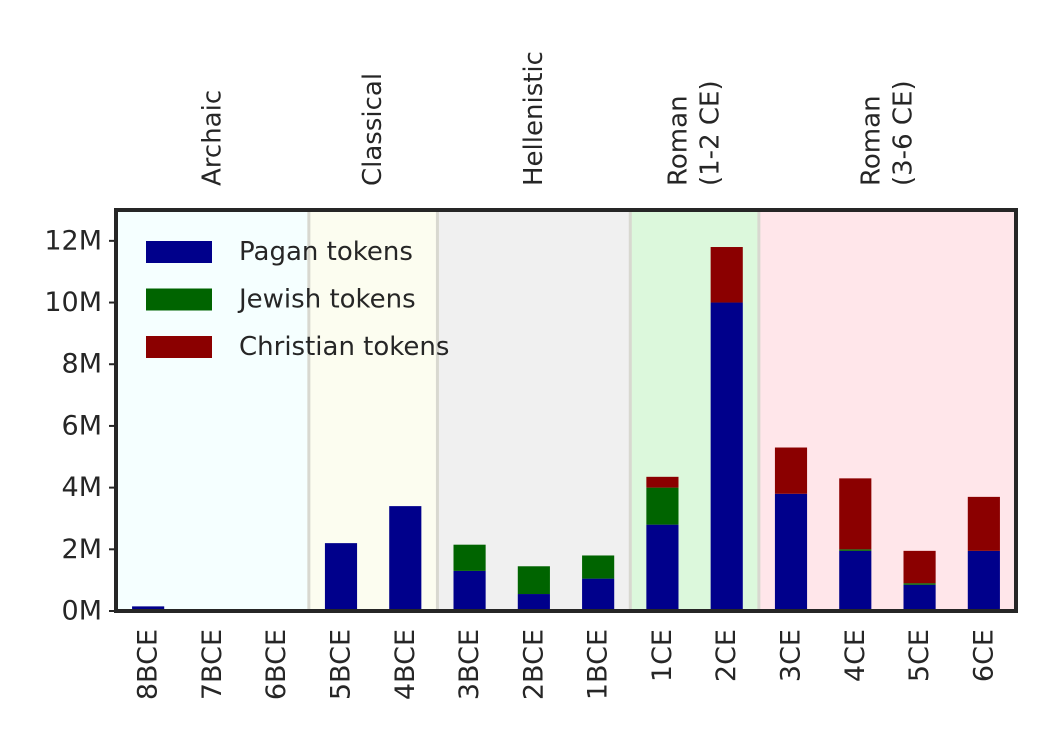 The image size is (1050, 750). Describe the element at coordinates (73, 240) in the screenshot. I see `y-tick-label: 12M` at that location.